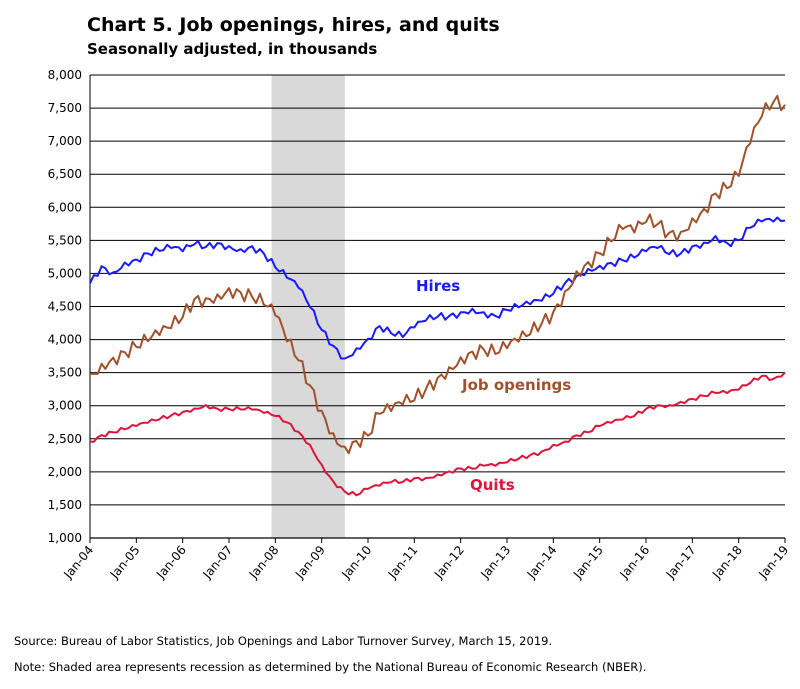 Image resolution: width=800 pixels, height=689 pixels. Describe the element at coordinates (78, 562) in the screenshot. I see `x-tick-label: Jan-04` at that location.